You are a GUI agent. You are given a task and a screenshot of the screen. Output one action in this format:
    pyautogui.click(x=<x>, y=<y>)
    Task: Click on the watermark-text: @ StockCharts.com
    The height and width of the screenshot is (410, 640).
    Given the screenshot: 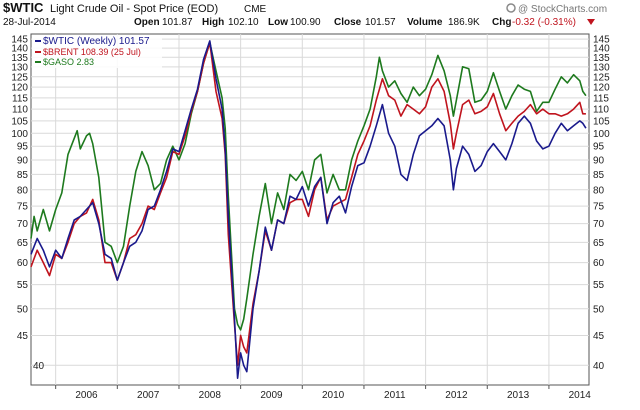 What is the action you would take?
    pyautogui.click(x=562, y=9)
    